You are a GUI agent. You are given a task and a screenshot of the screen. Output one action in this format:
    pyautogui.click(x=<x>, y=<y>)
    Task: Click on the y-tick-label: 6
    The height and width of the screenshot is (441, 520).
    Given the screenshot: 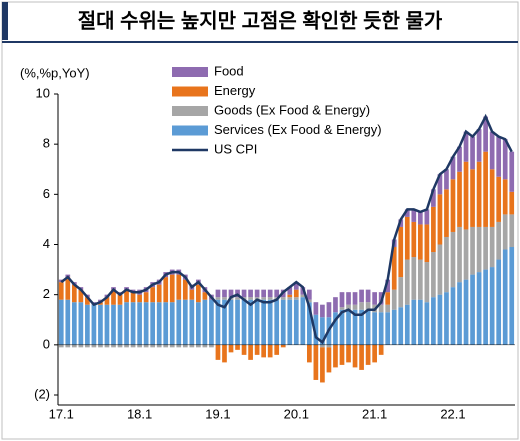 What is the action you would take?
    pyautogui.click(x=46, y=193)
    